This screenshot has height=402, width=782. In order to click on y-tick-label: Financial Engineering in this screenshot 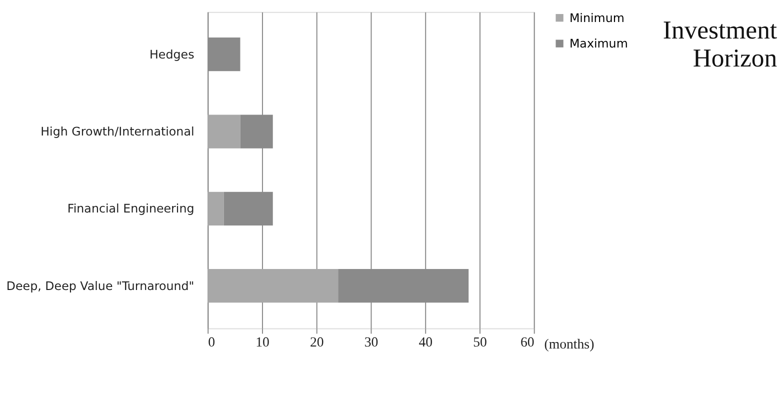, I will do `click(130, 209)`.